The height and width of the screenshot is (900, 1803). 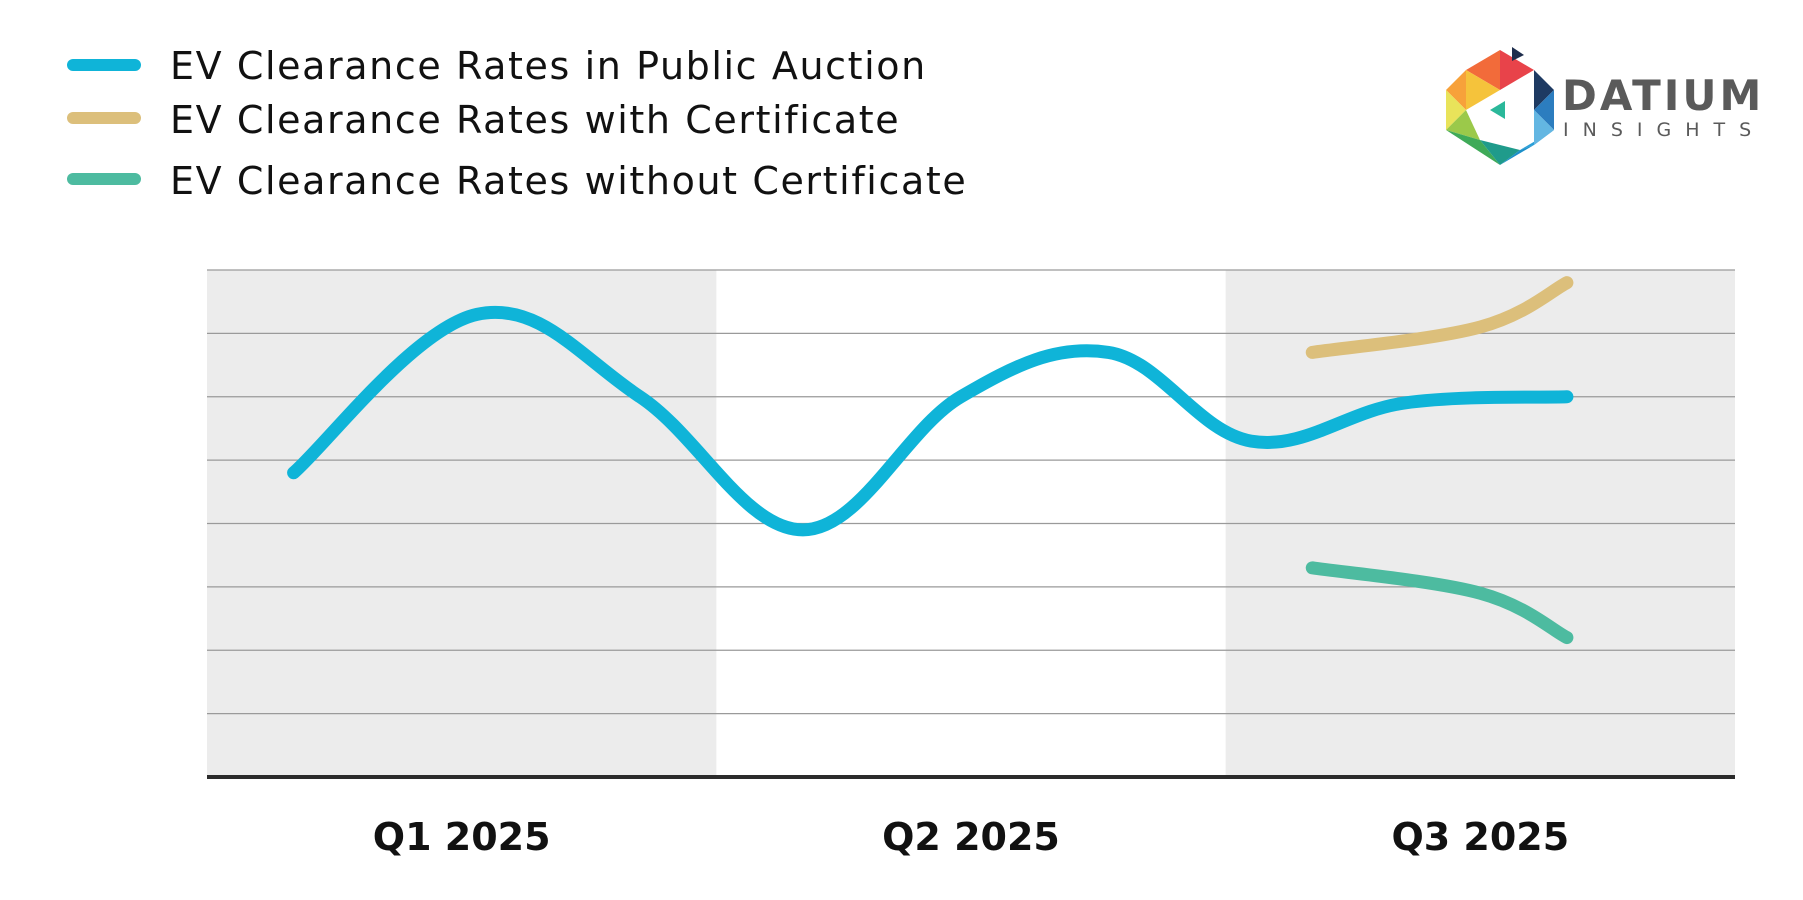 I want to click on logo-brand-text: DATIUM, so click(x=1663, y=95).